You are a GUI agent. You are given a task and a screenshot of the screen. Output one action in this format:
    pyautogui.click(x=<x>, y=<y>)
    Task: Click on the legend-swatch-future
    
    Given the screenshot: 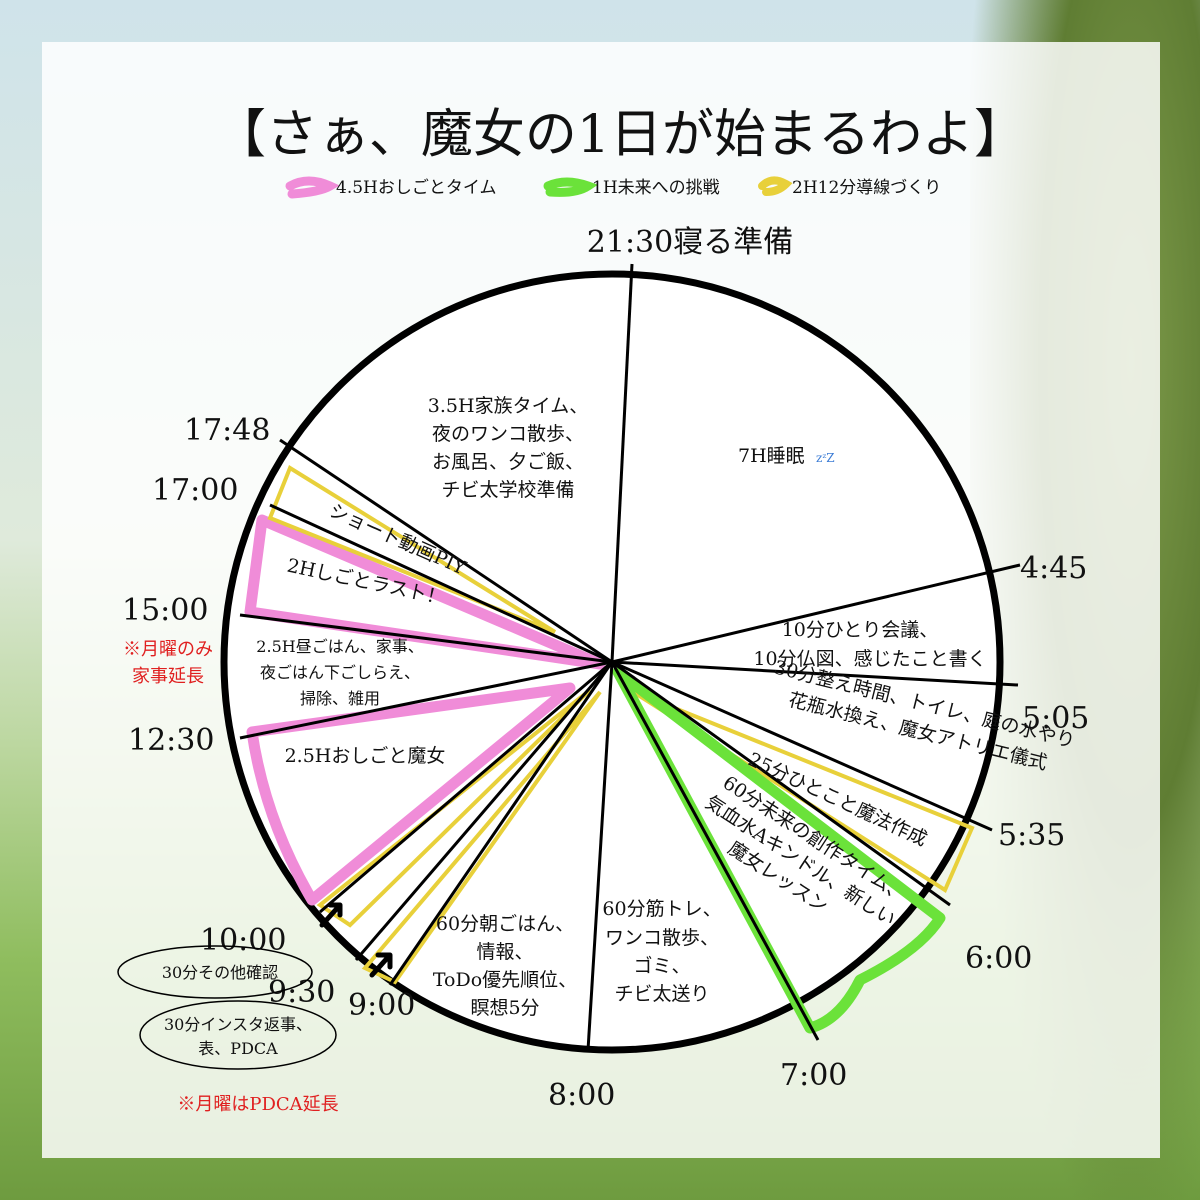 What is the action you would take?
    pyautogui.click(x=570, y=187)
    